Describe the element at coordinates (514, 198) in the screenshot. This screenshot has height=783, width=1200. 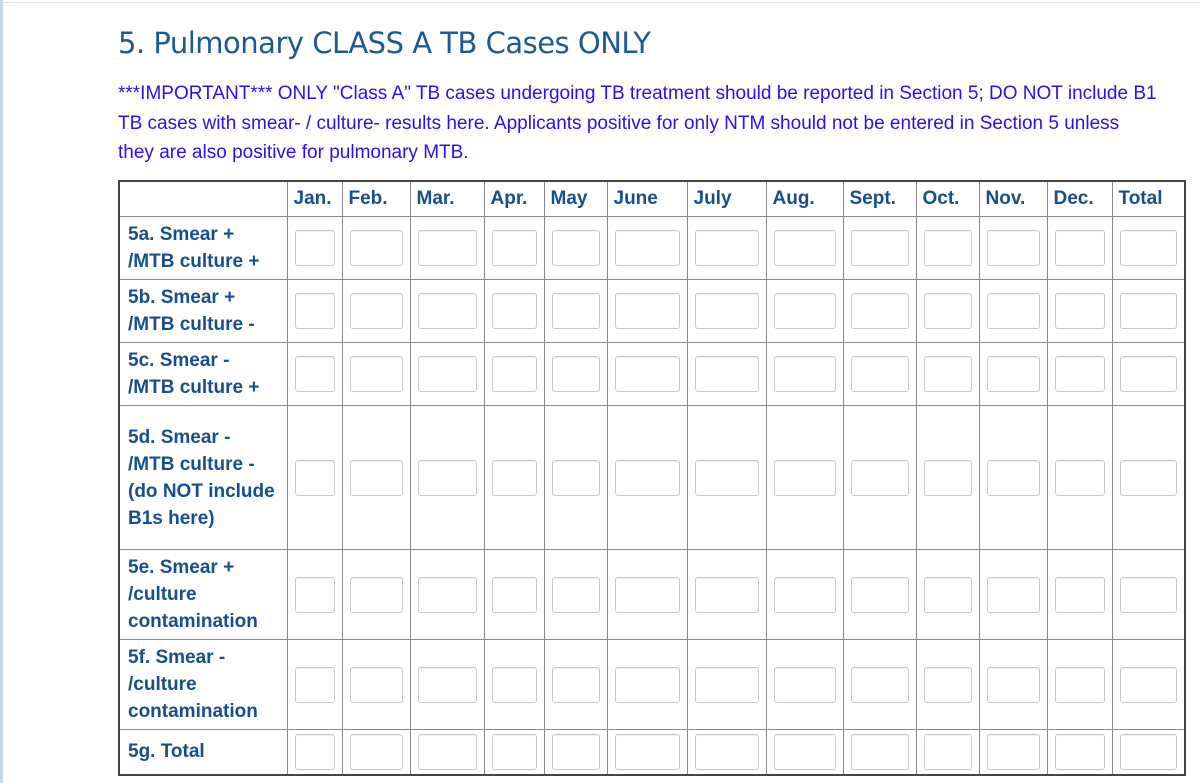
I see `column-header: Apr.` at that location.